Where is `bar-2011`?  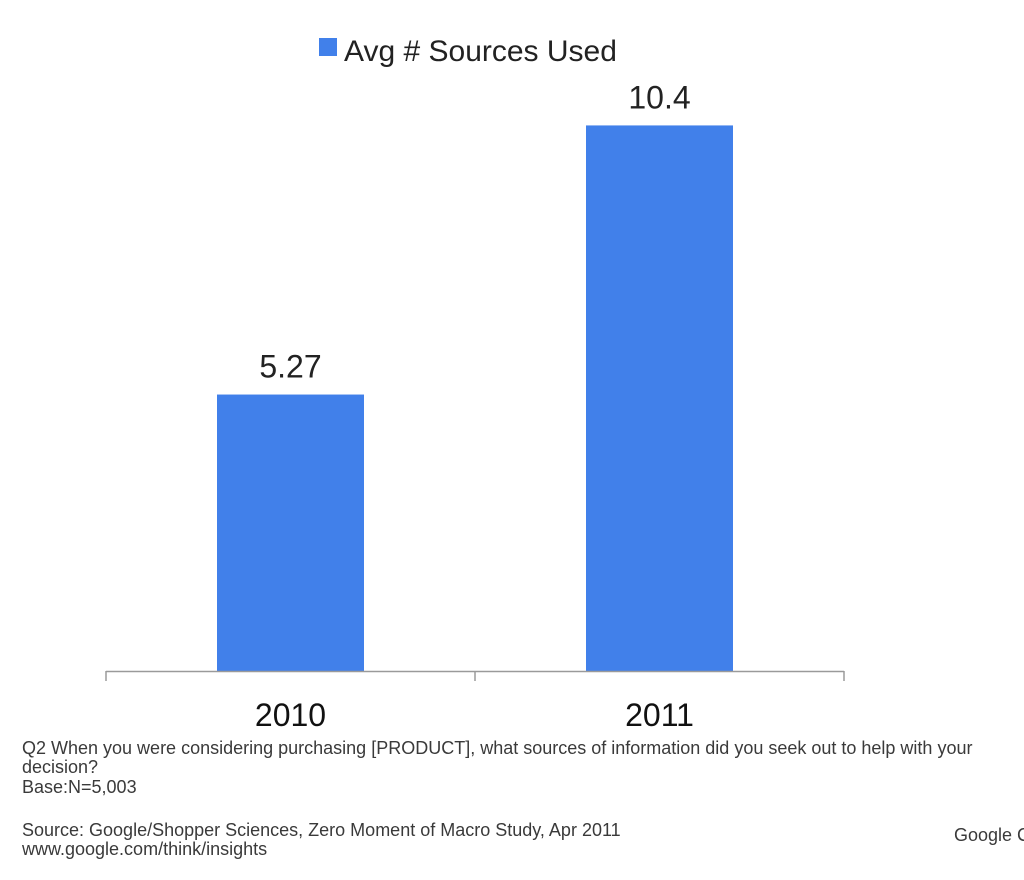
bar-2011 is located at coordinates (659, 398).